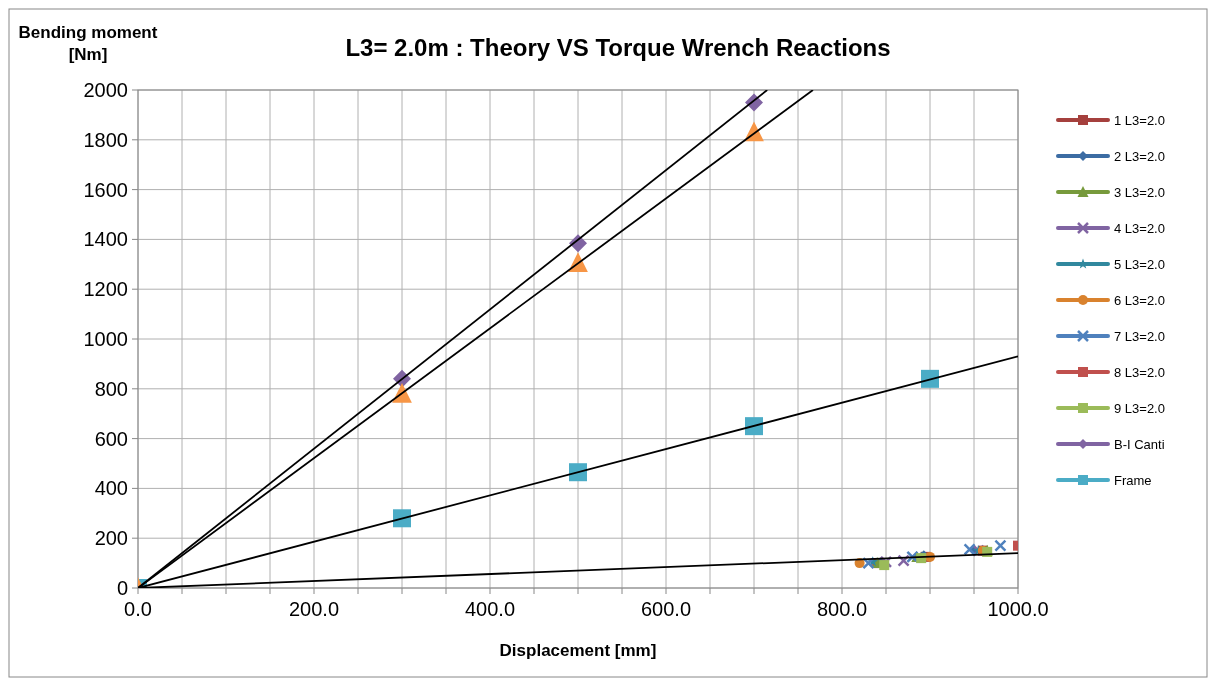  I want to click on x-tick-label: 1000.0, so click(1018, 609).